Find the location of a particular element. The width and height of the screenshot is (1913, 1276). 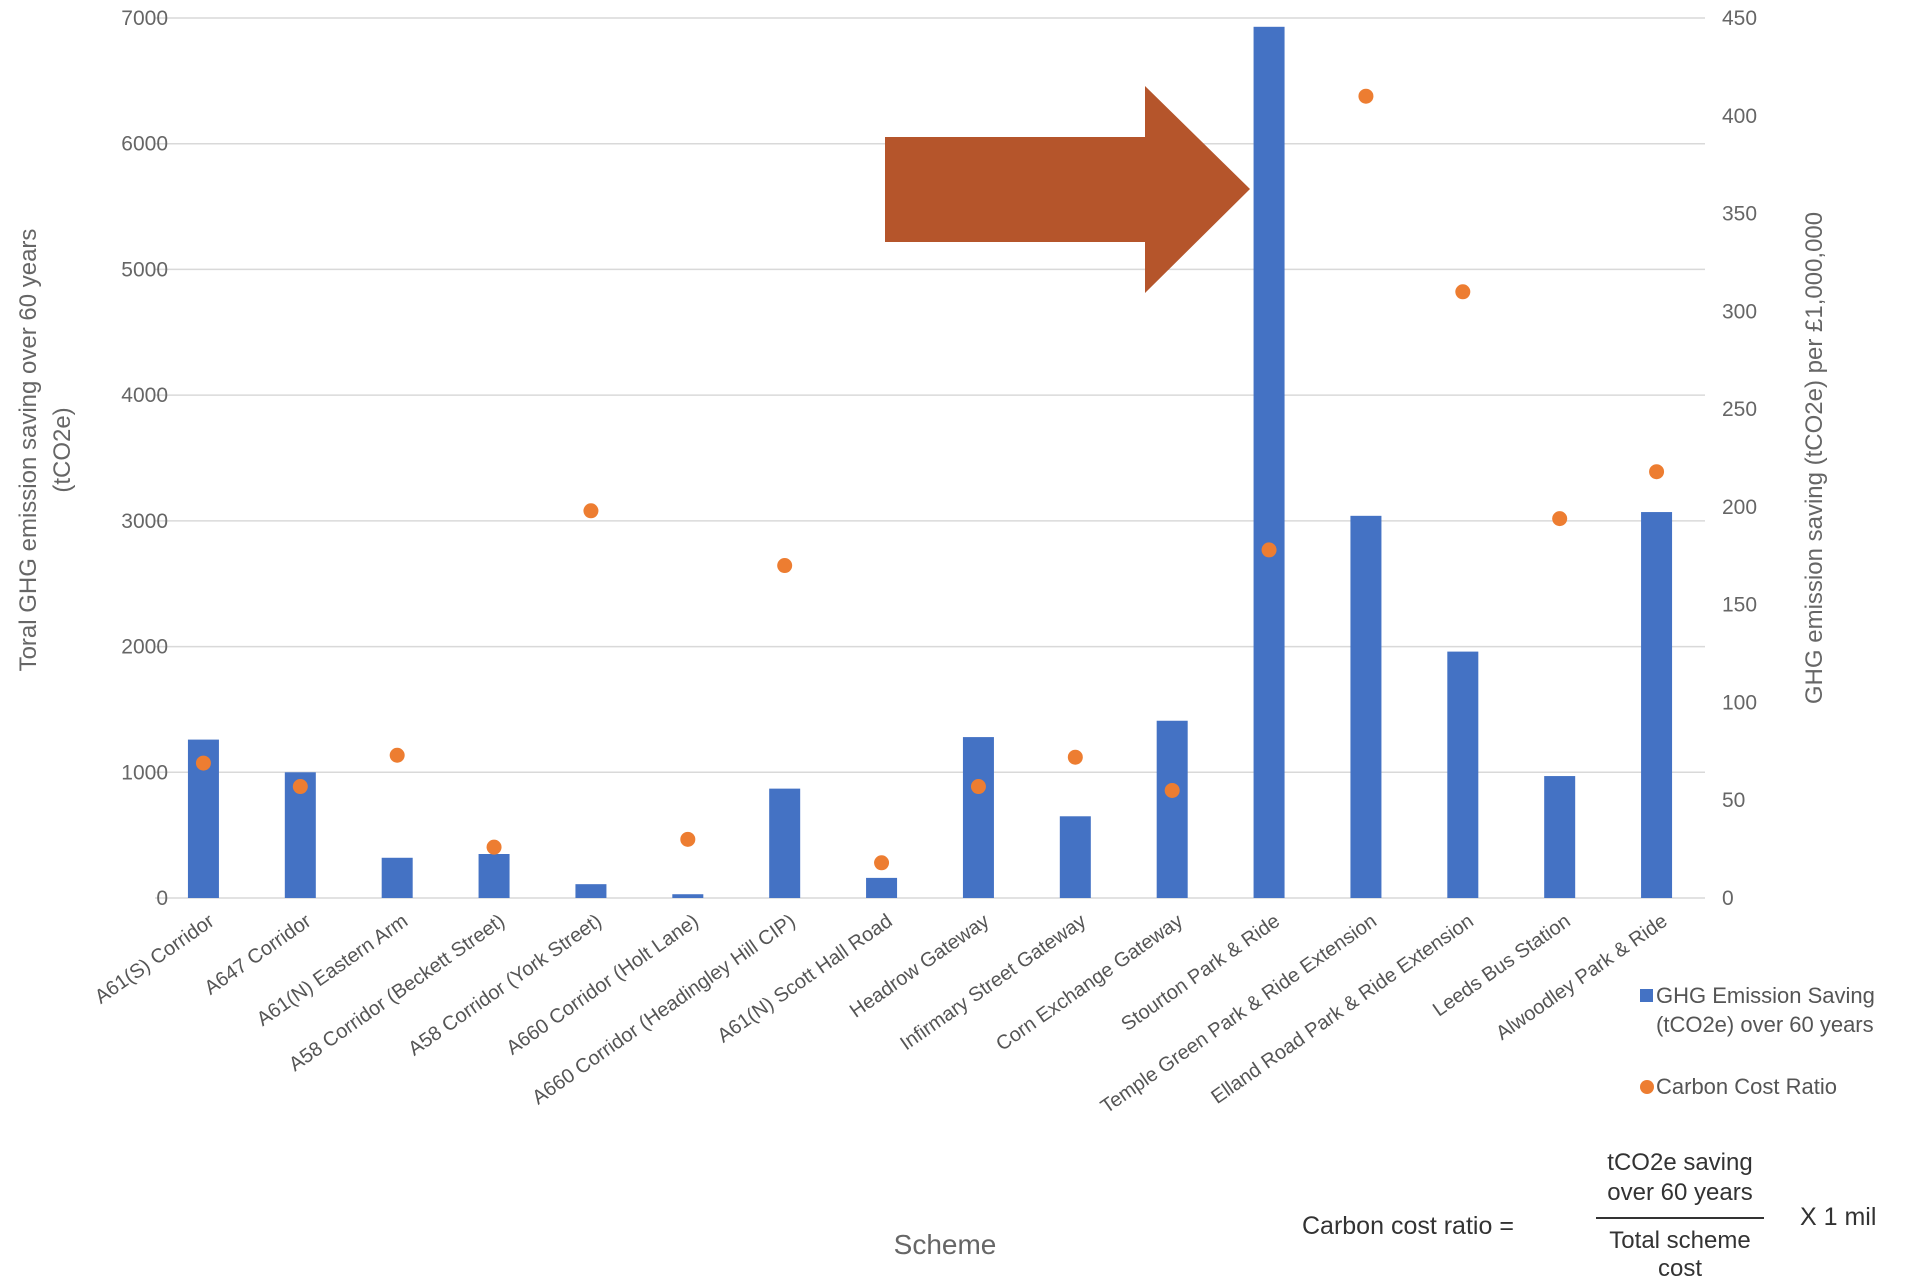

formula-numerator-2: over 60 years is located at coordinates (1679, 1192).